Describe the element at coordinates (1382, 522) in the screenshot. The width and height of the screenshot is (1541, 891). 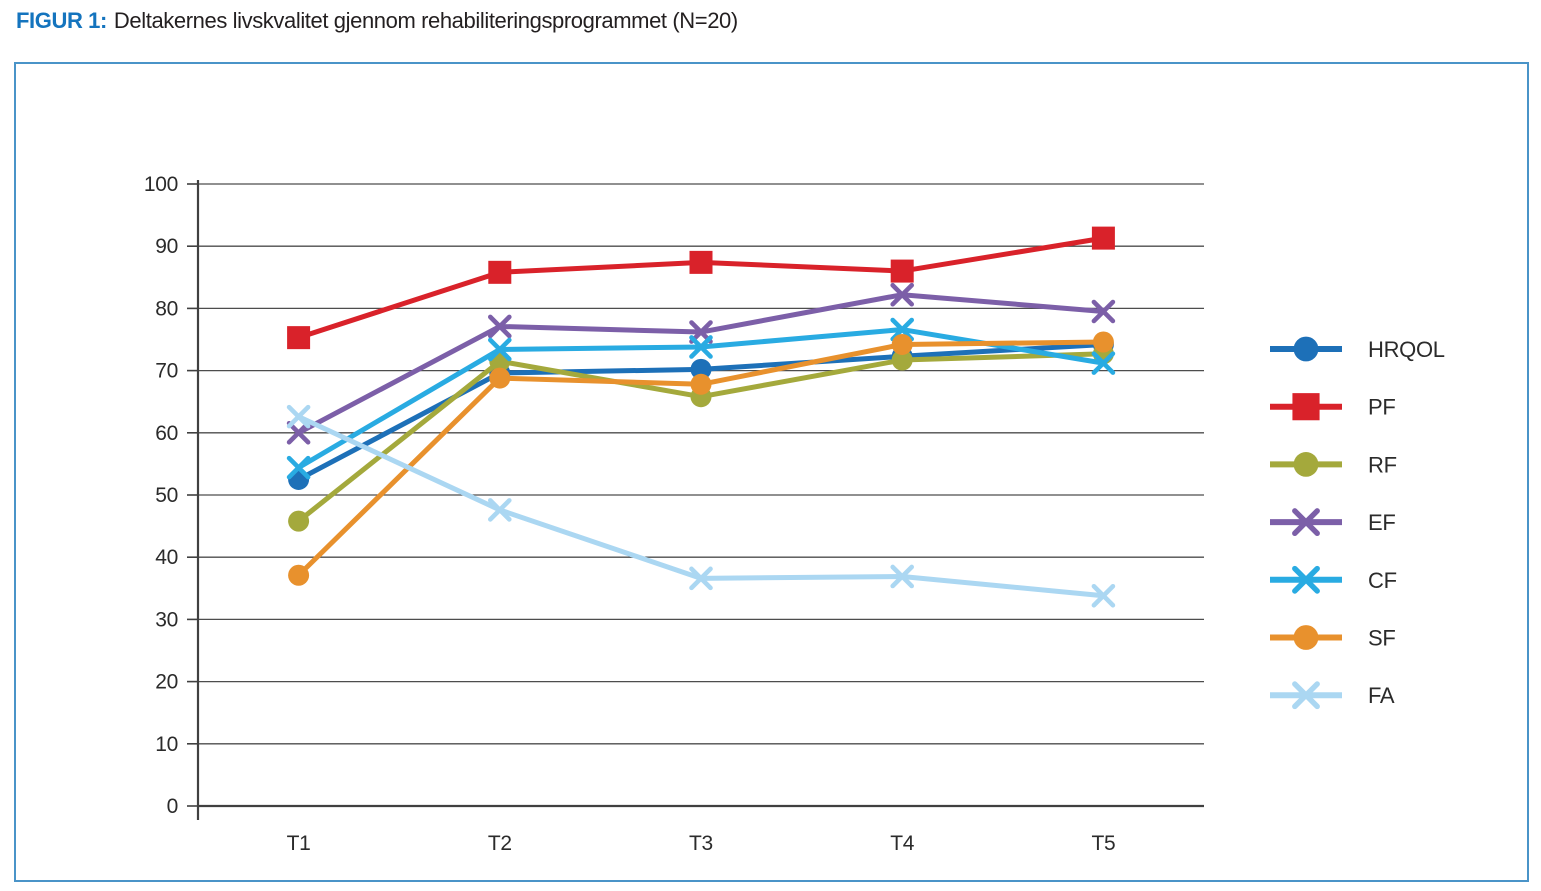
I see `legend-label-EF: EF` at that location.